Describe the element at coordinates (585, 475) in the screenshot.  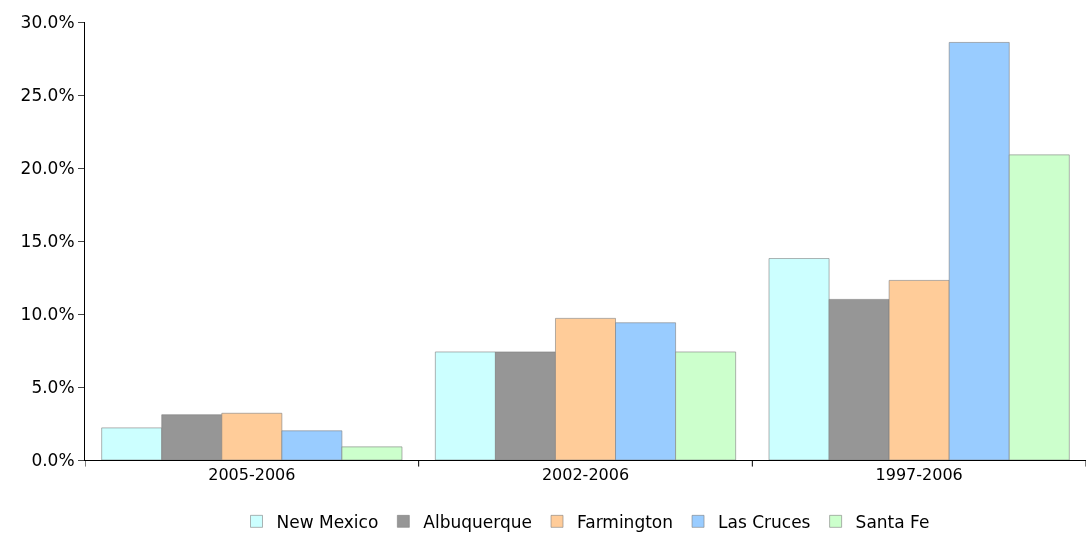
I see `x-tick-label: 2002-2006` at that location.